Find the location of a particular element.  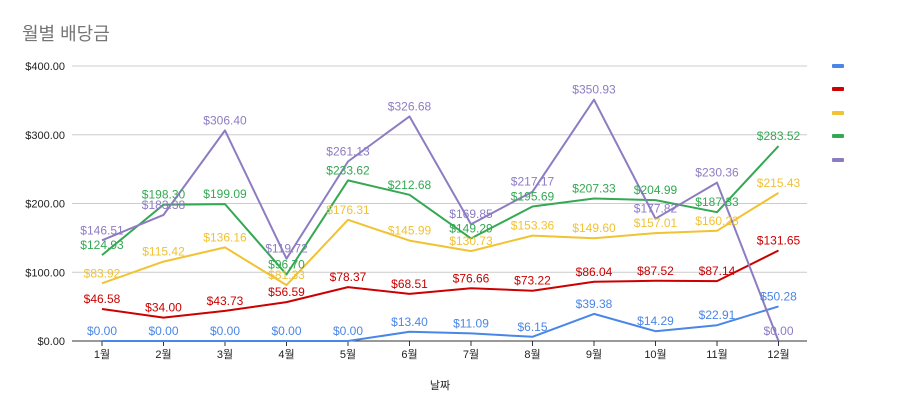

data-label: $83.92 is located at coordinates (102, 273).